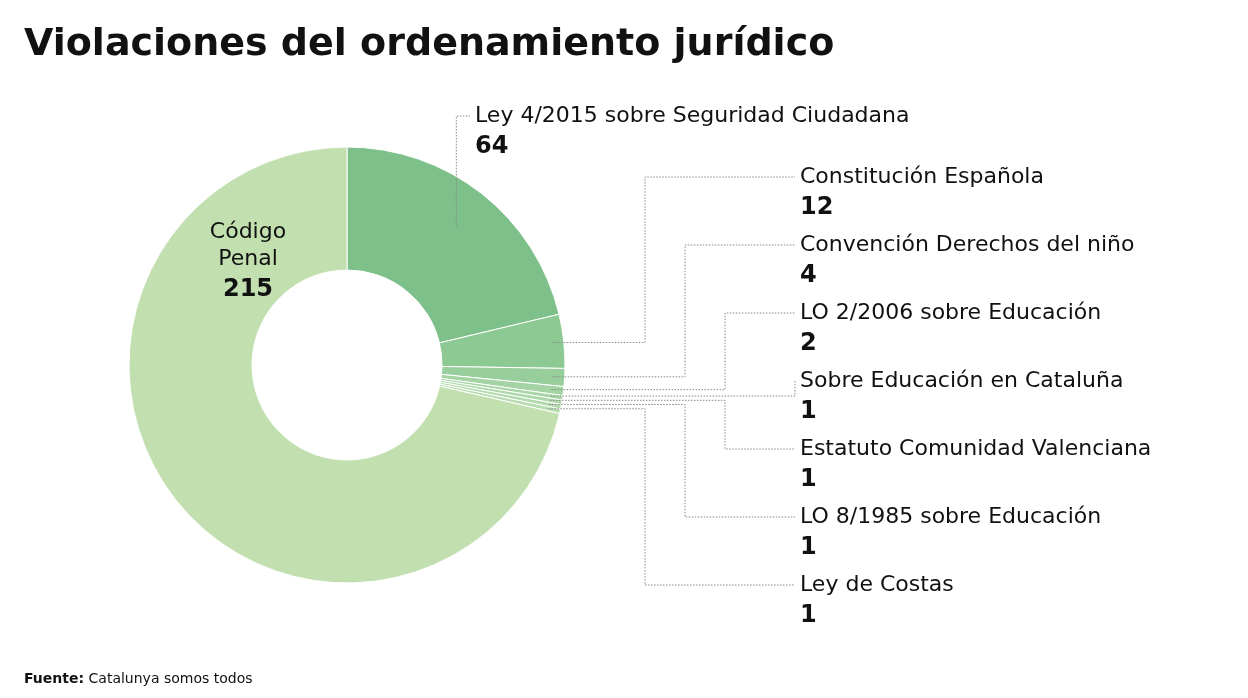 This screenshot has height=698, width=1248. What do you see at coordinates (248, 244) in the screenshot?
I see `slice-label: Código Penal` at bounding box center [248, 244].